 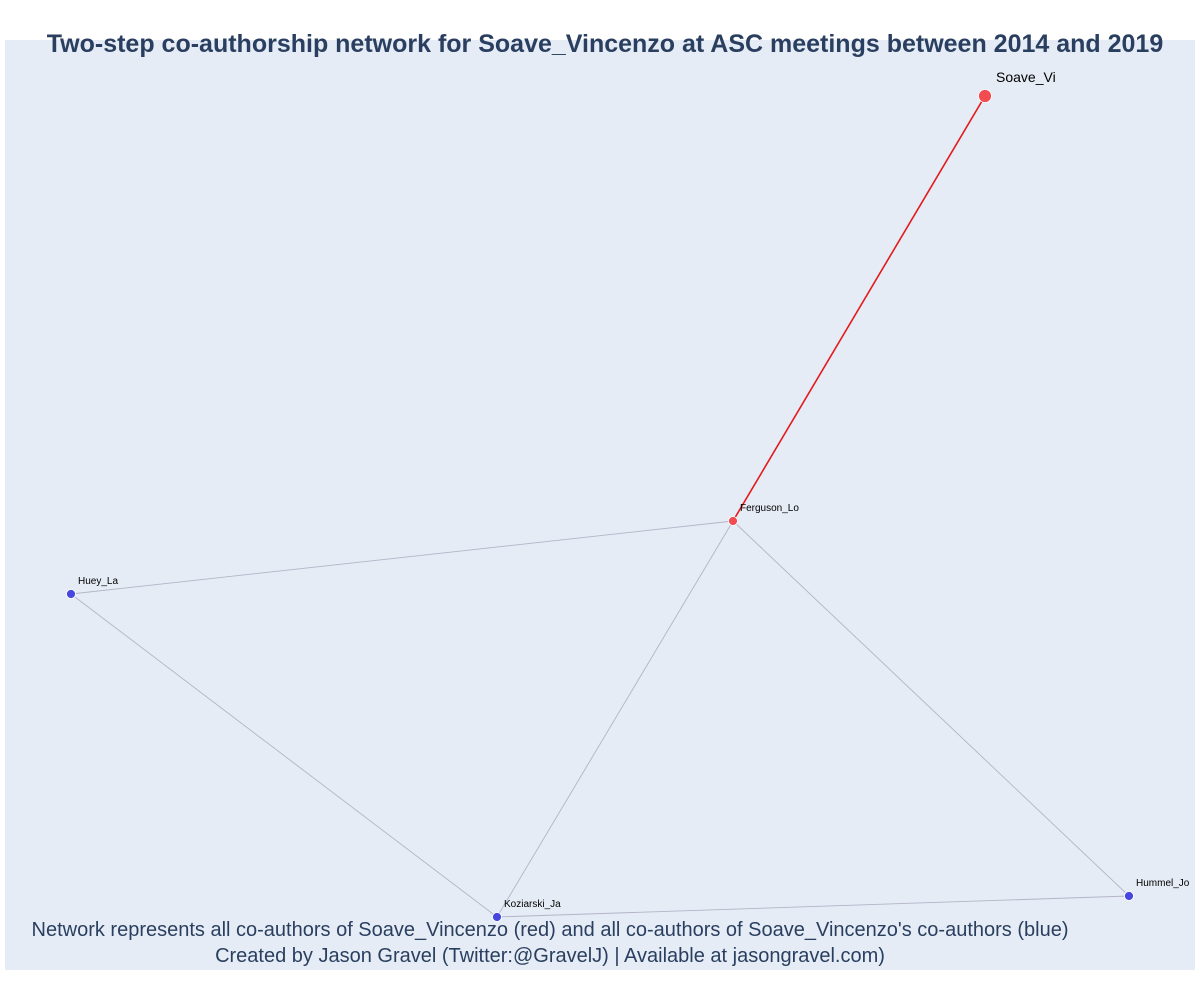 I want to click on node-Huey_La, so click(x=71, y=594).